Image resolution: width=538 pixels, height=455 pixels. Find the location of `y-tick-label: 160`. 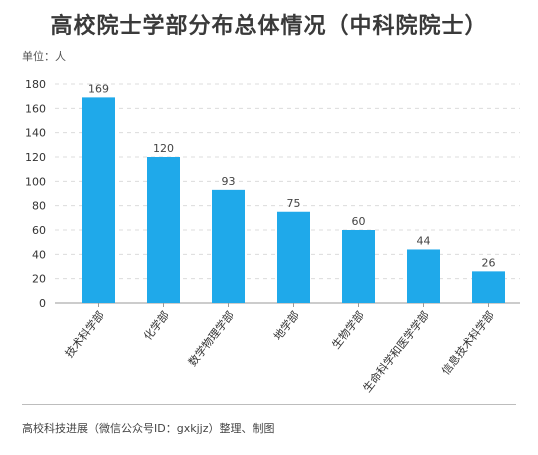

y-tick-label: 160 is located at coordinates (35, 108).